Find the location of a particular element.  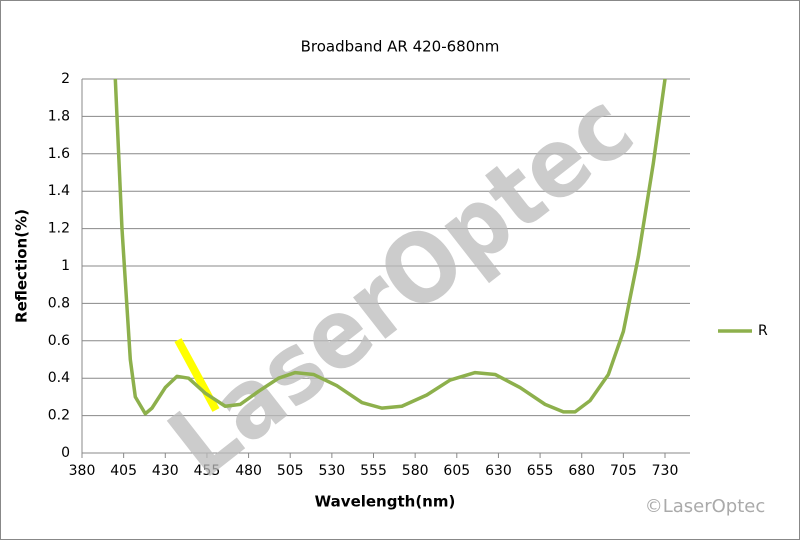

x-tick-label: 630 is located at coordinates (498, 471).